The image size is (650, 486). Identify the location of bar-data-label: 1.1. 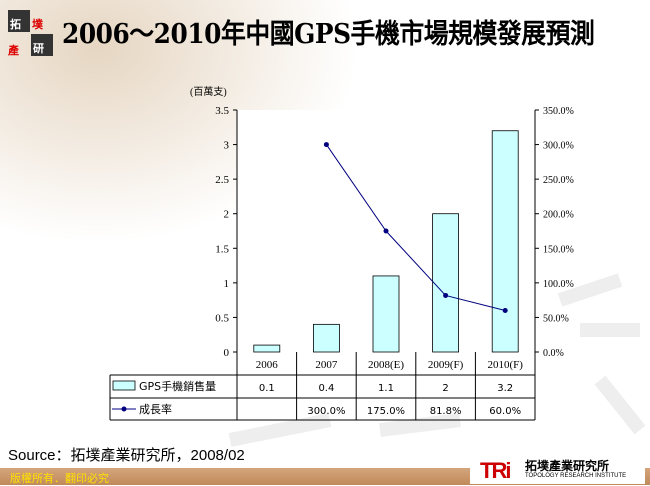
(386, 388).